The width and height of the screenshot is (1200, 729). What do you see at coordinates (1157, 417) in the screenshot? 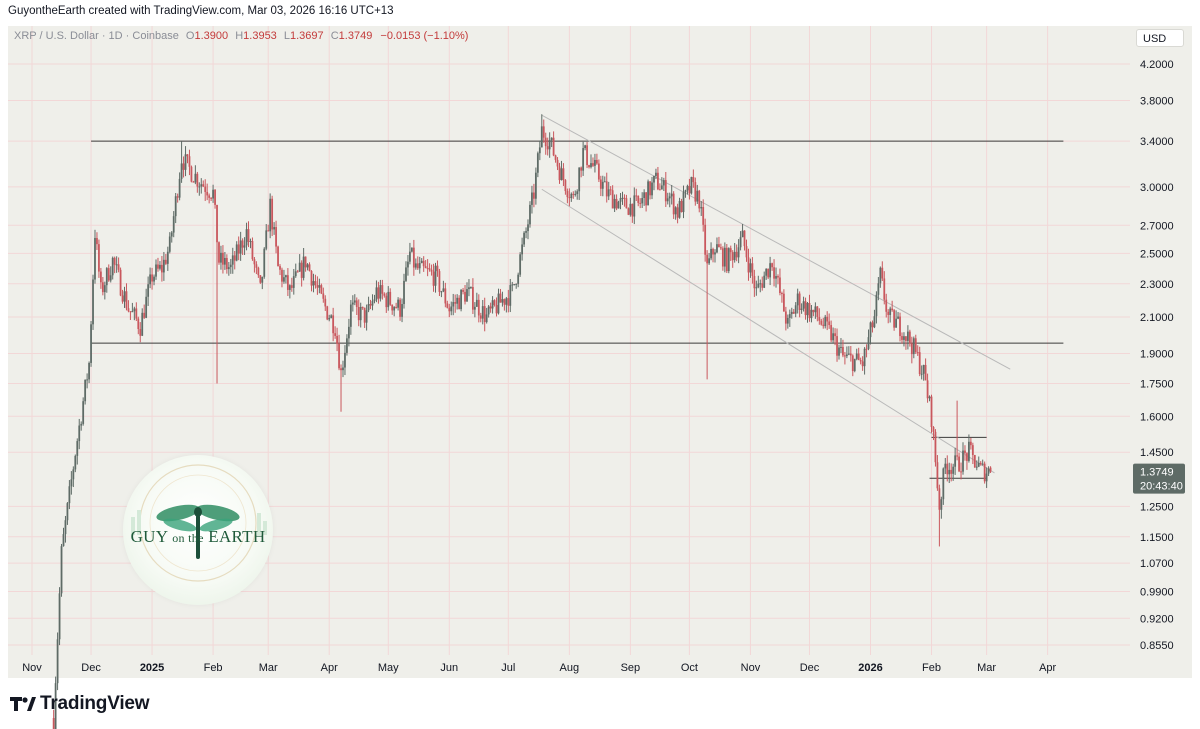
I see `price-axis-label: 1.6000` at bounding box center [1157, 417].